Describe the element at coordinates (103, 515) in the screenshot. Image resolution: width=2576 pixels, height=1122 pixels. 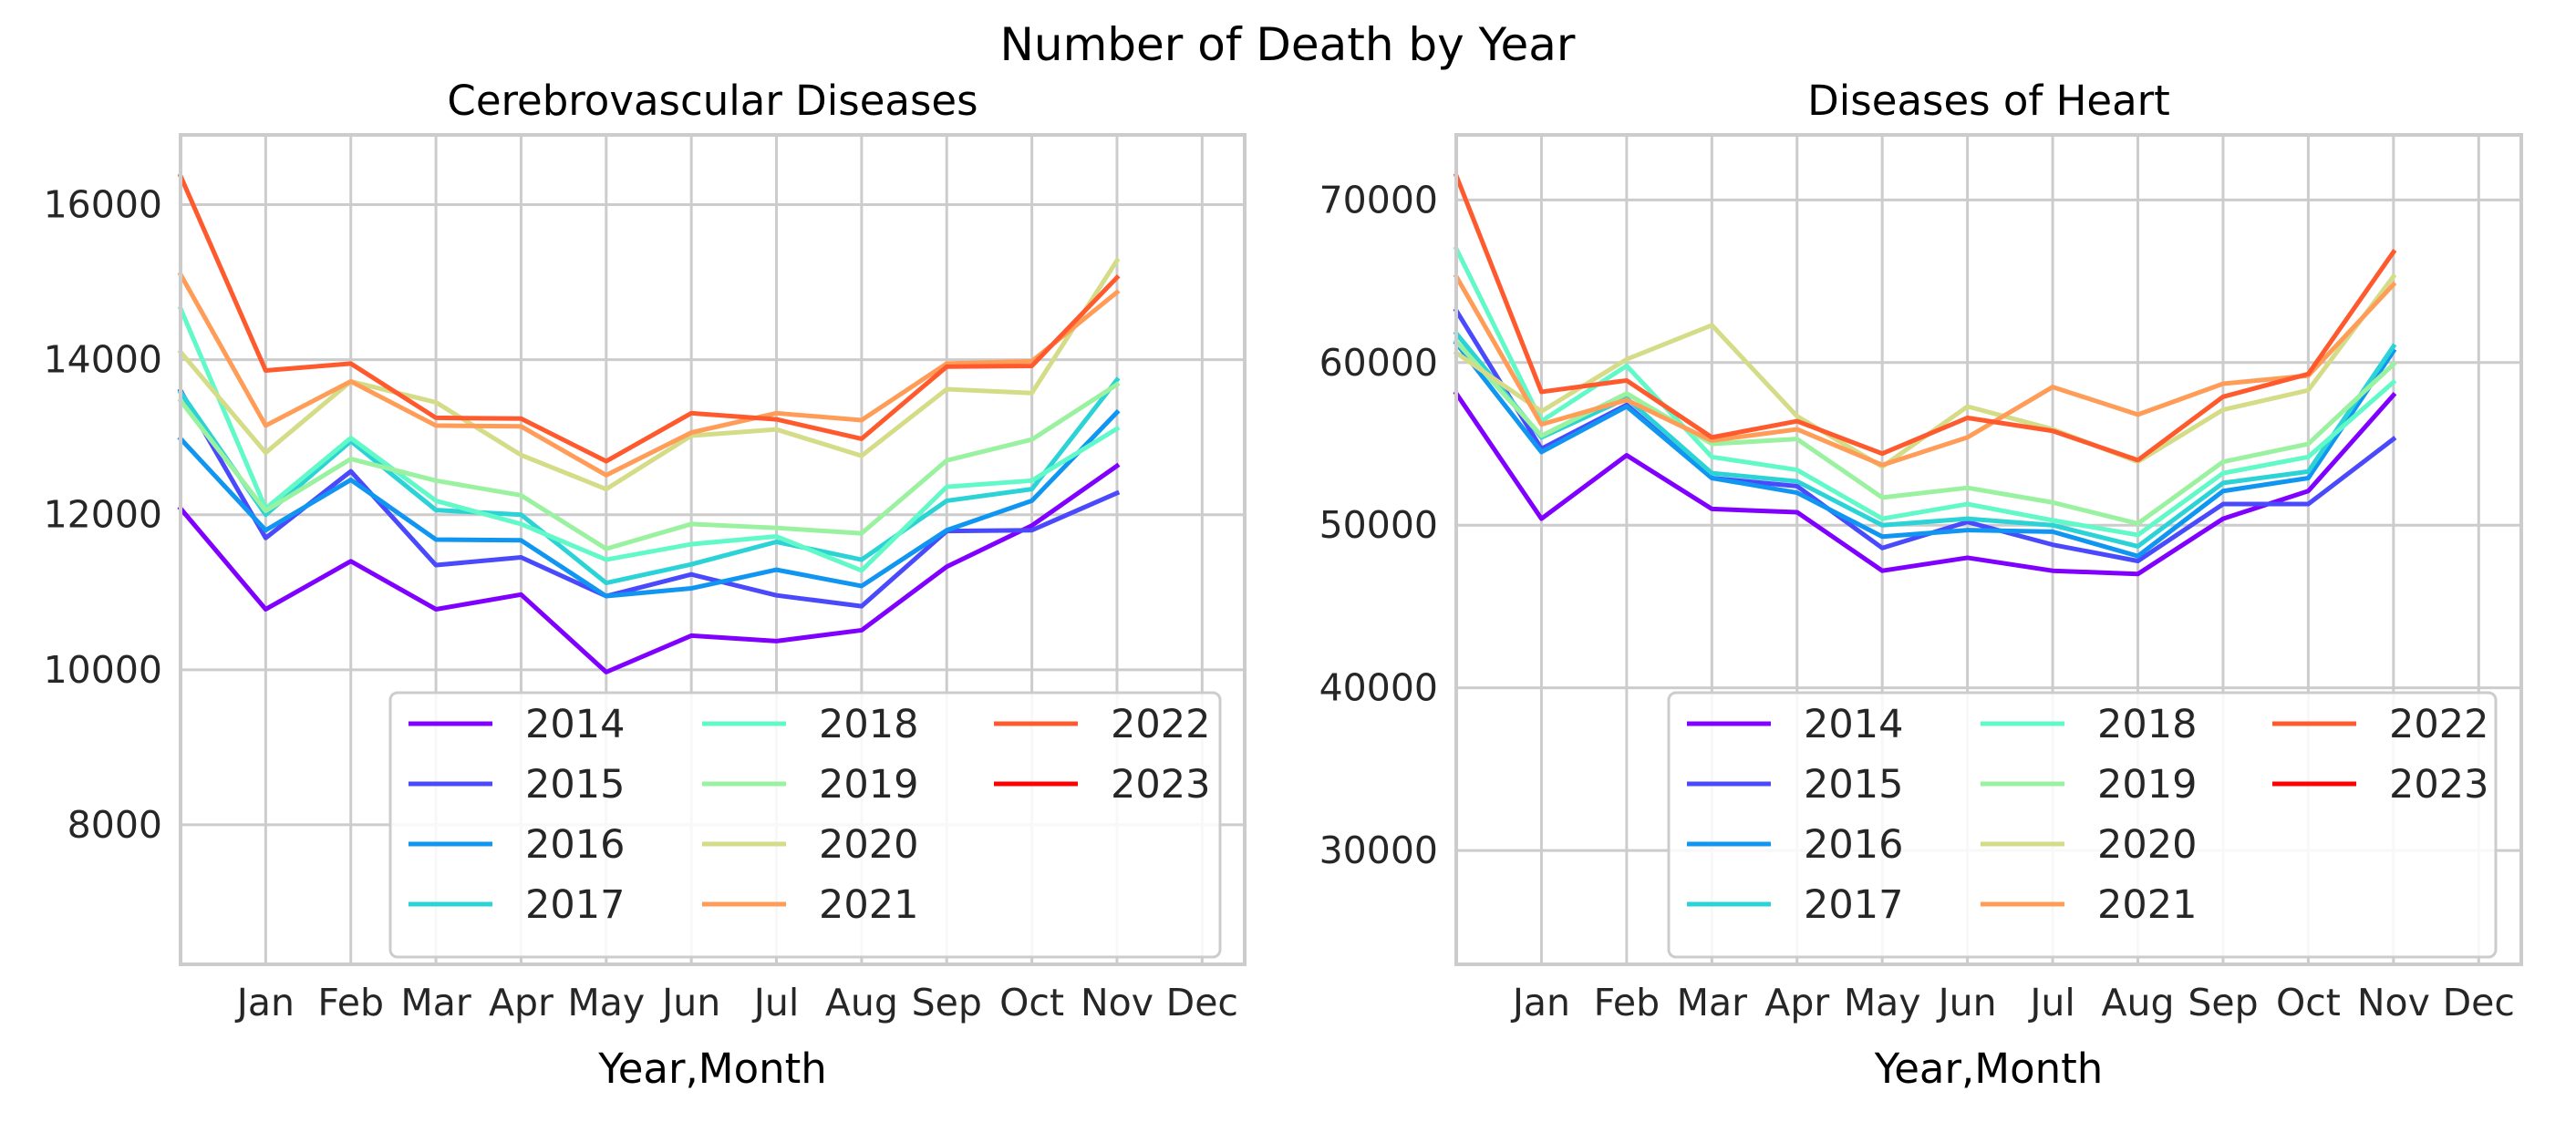
I see `y-tick-label: 12000` at that location.